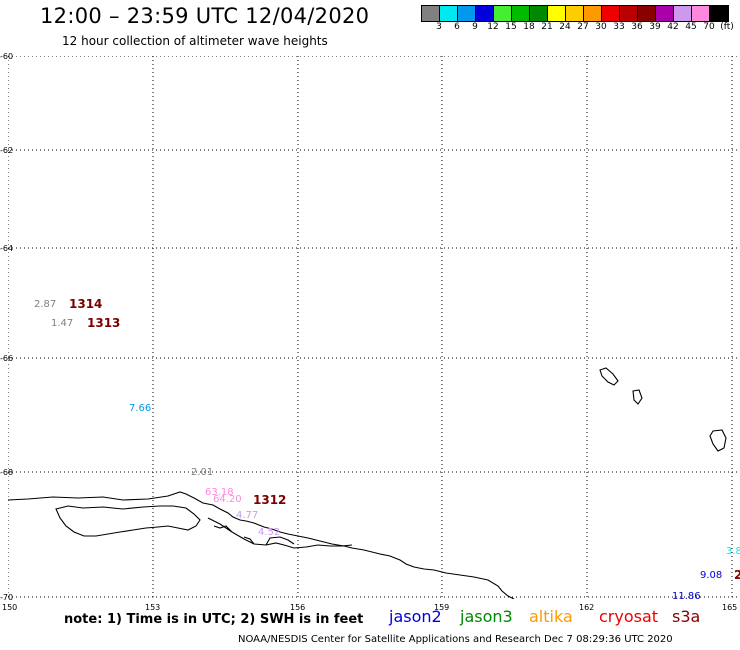 The width and height of the screenshot is (740, 650). I want to click on swh-observation: 11.86, so click(686, 596).